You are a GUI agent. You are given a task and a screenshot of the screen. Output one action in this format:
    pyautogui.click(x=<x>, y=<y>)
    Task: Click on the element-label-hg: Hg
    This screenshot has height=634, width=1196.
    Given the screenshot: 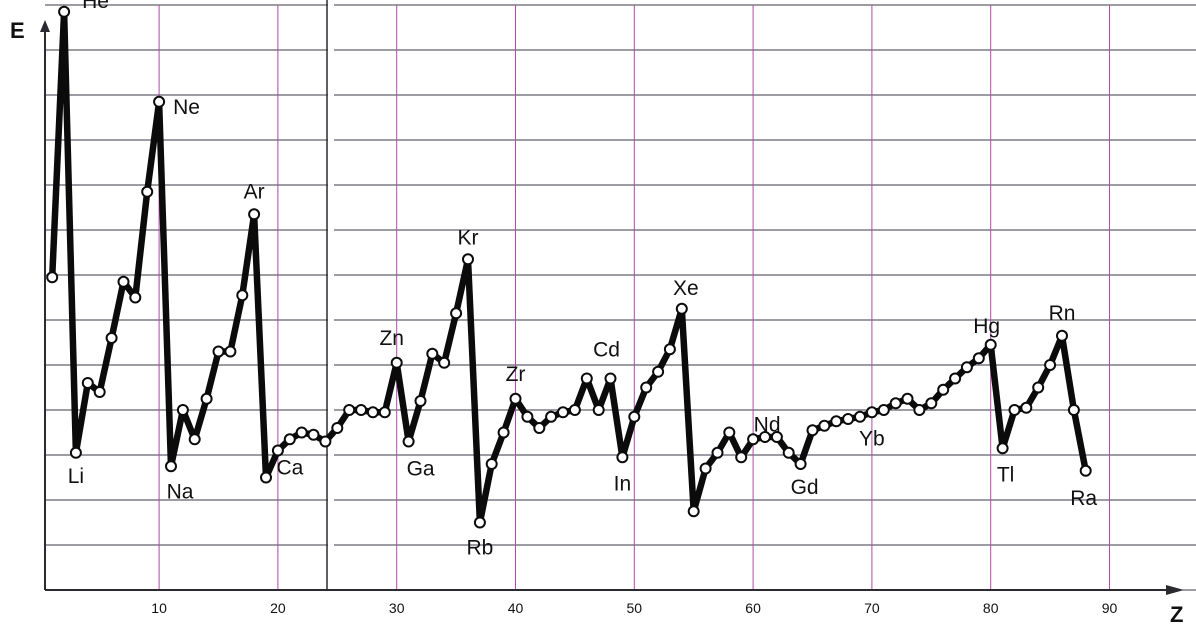 What is the action you would take?
    pyautogui.click(x=986, y=326)
    